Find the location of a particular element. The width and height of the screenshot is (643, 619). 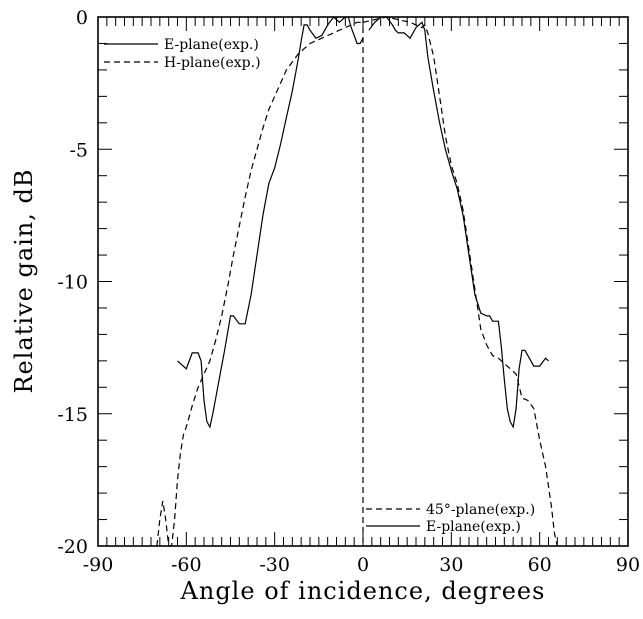

y-tick-label: 0 is located at coordinates (82, 18).